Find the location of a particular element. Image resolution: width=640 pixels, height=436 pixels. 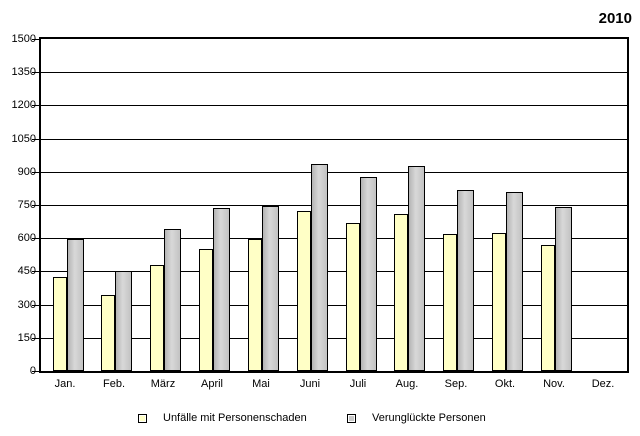

legend-item-unfaelle: Unfälle mit Personenschaden is located at coordinates (222, 418).